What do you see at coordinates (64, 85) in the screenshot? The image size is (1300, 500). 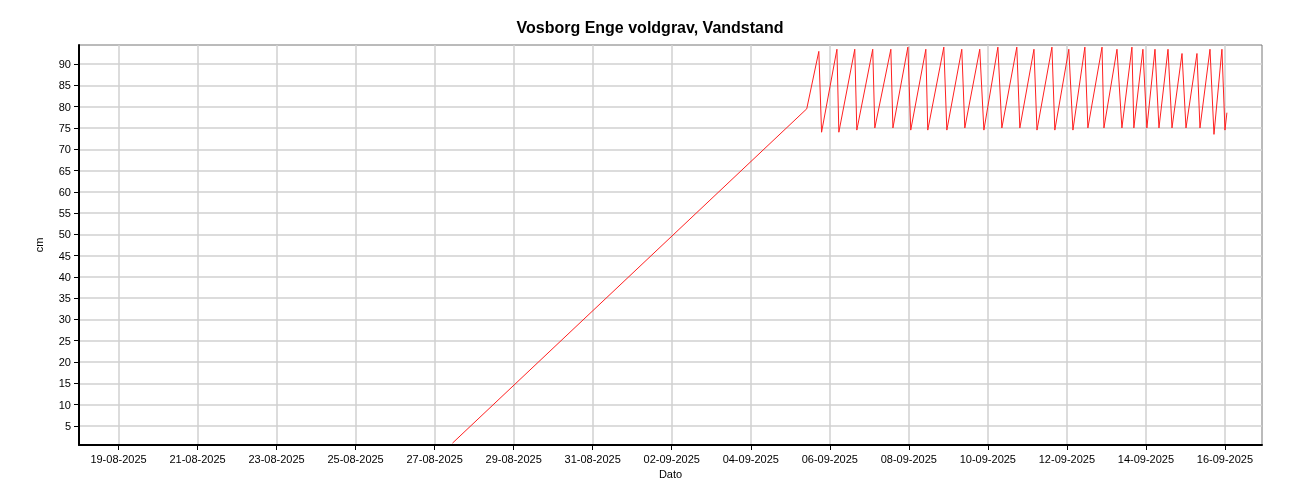 I see `y-tick-label: 85` at bounding box center [64, 85].